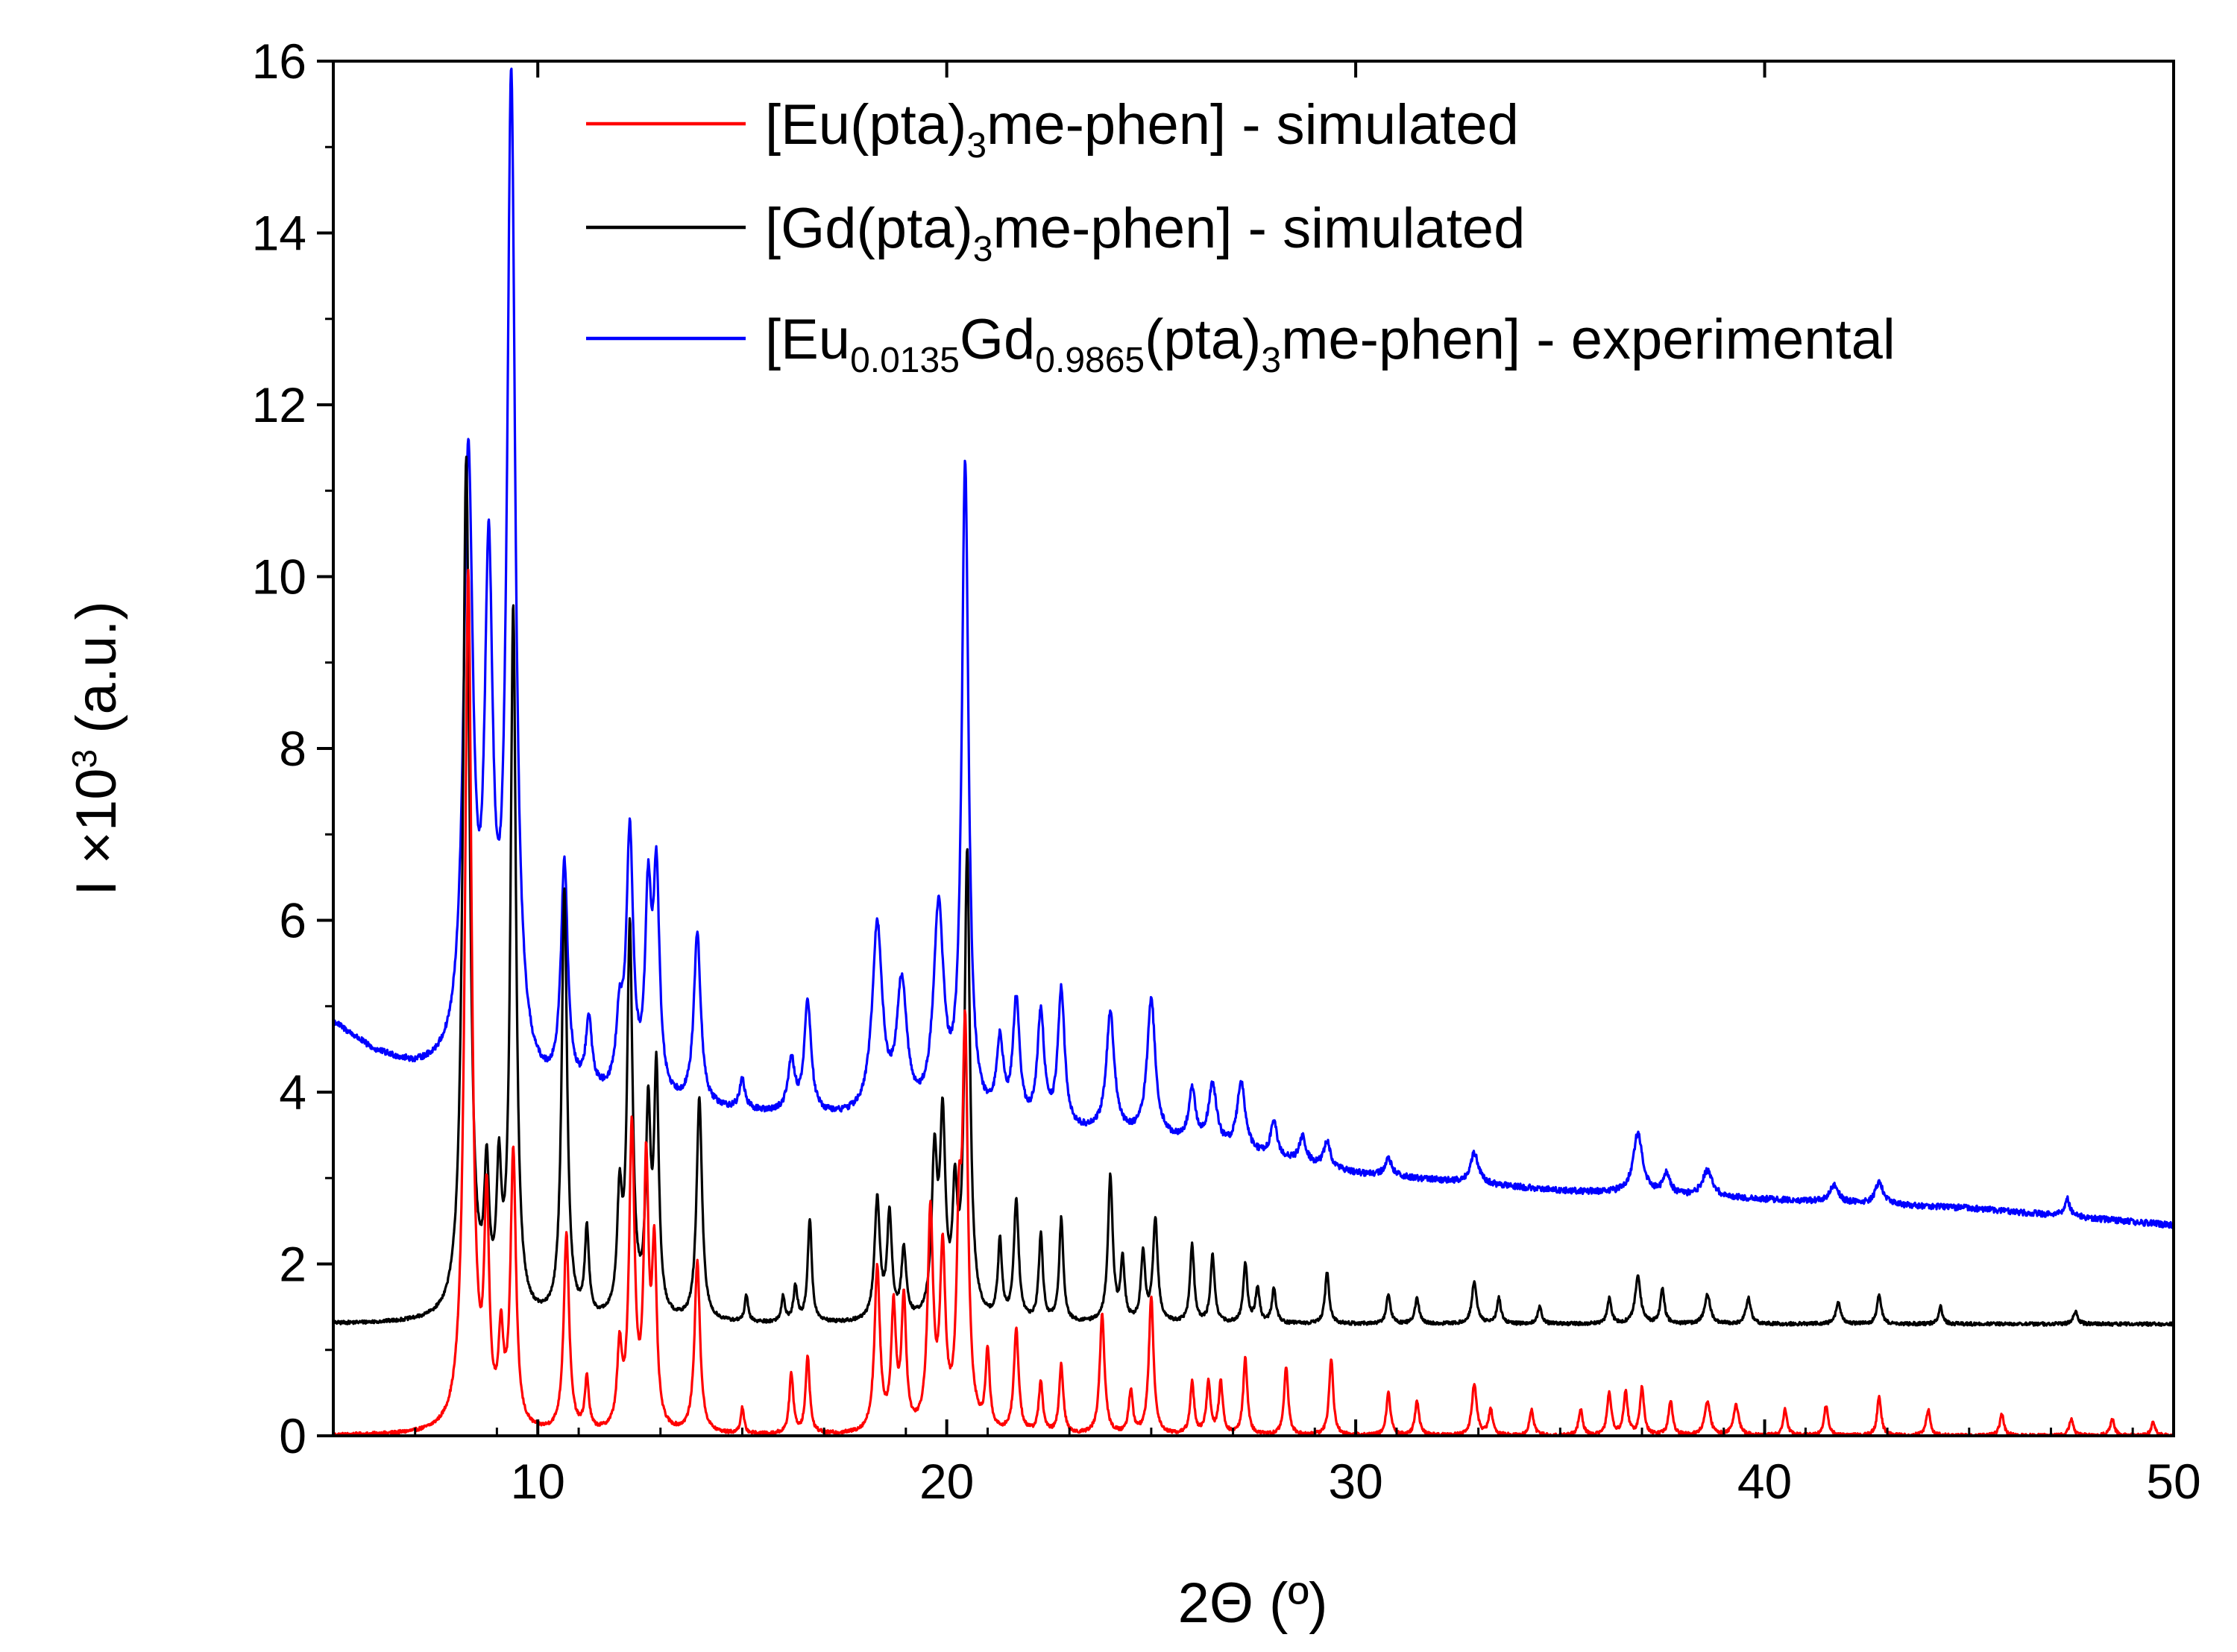 This screenshot has width=2237, height=1652. What do you see at coordinates (808, 340) in the screenshot?
I see `legend-entry-part: [Eu` at bounding box center [808, 340].